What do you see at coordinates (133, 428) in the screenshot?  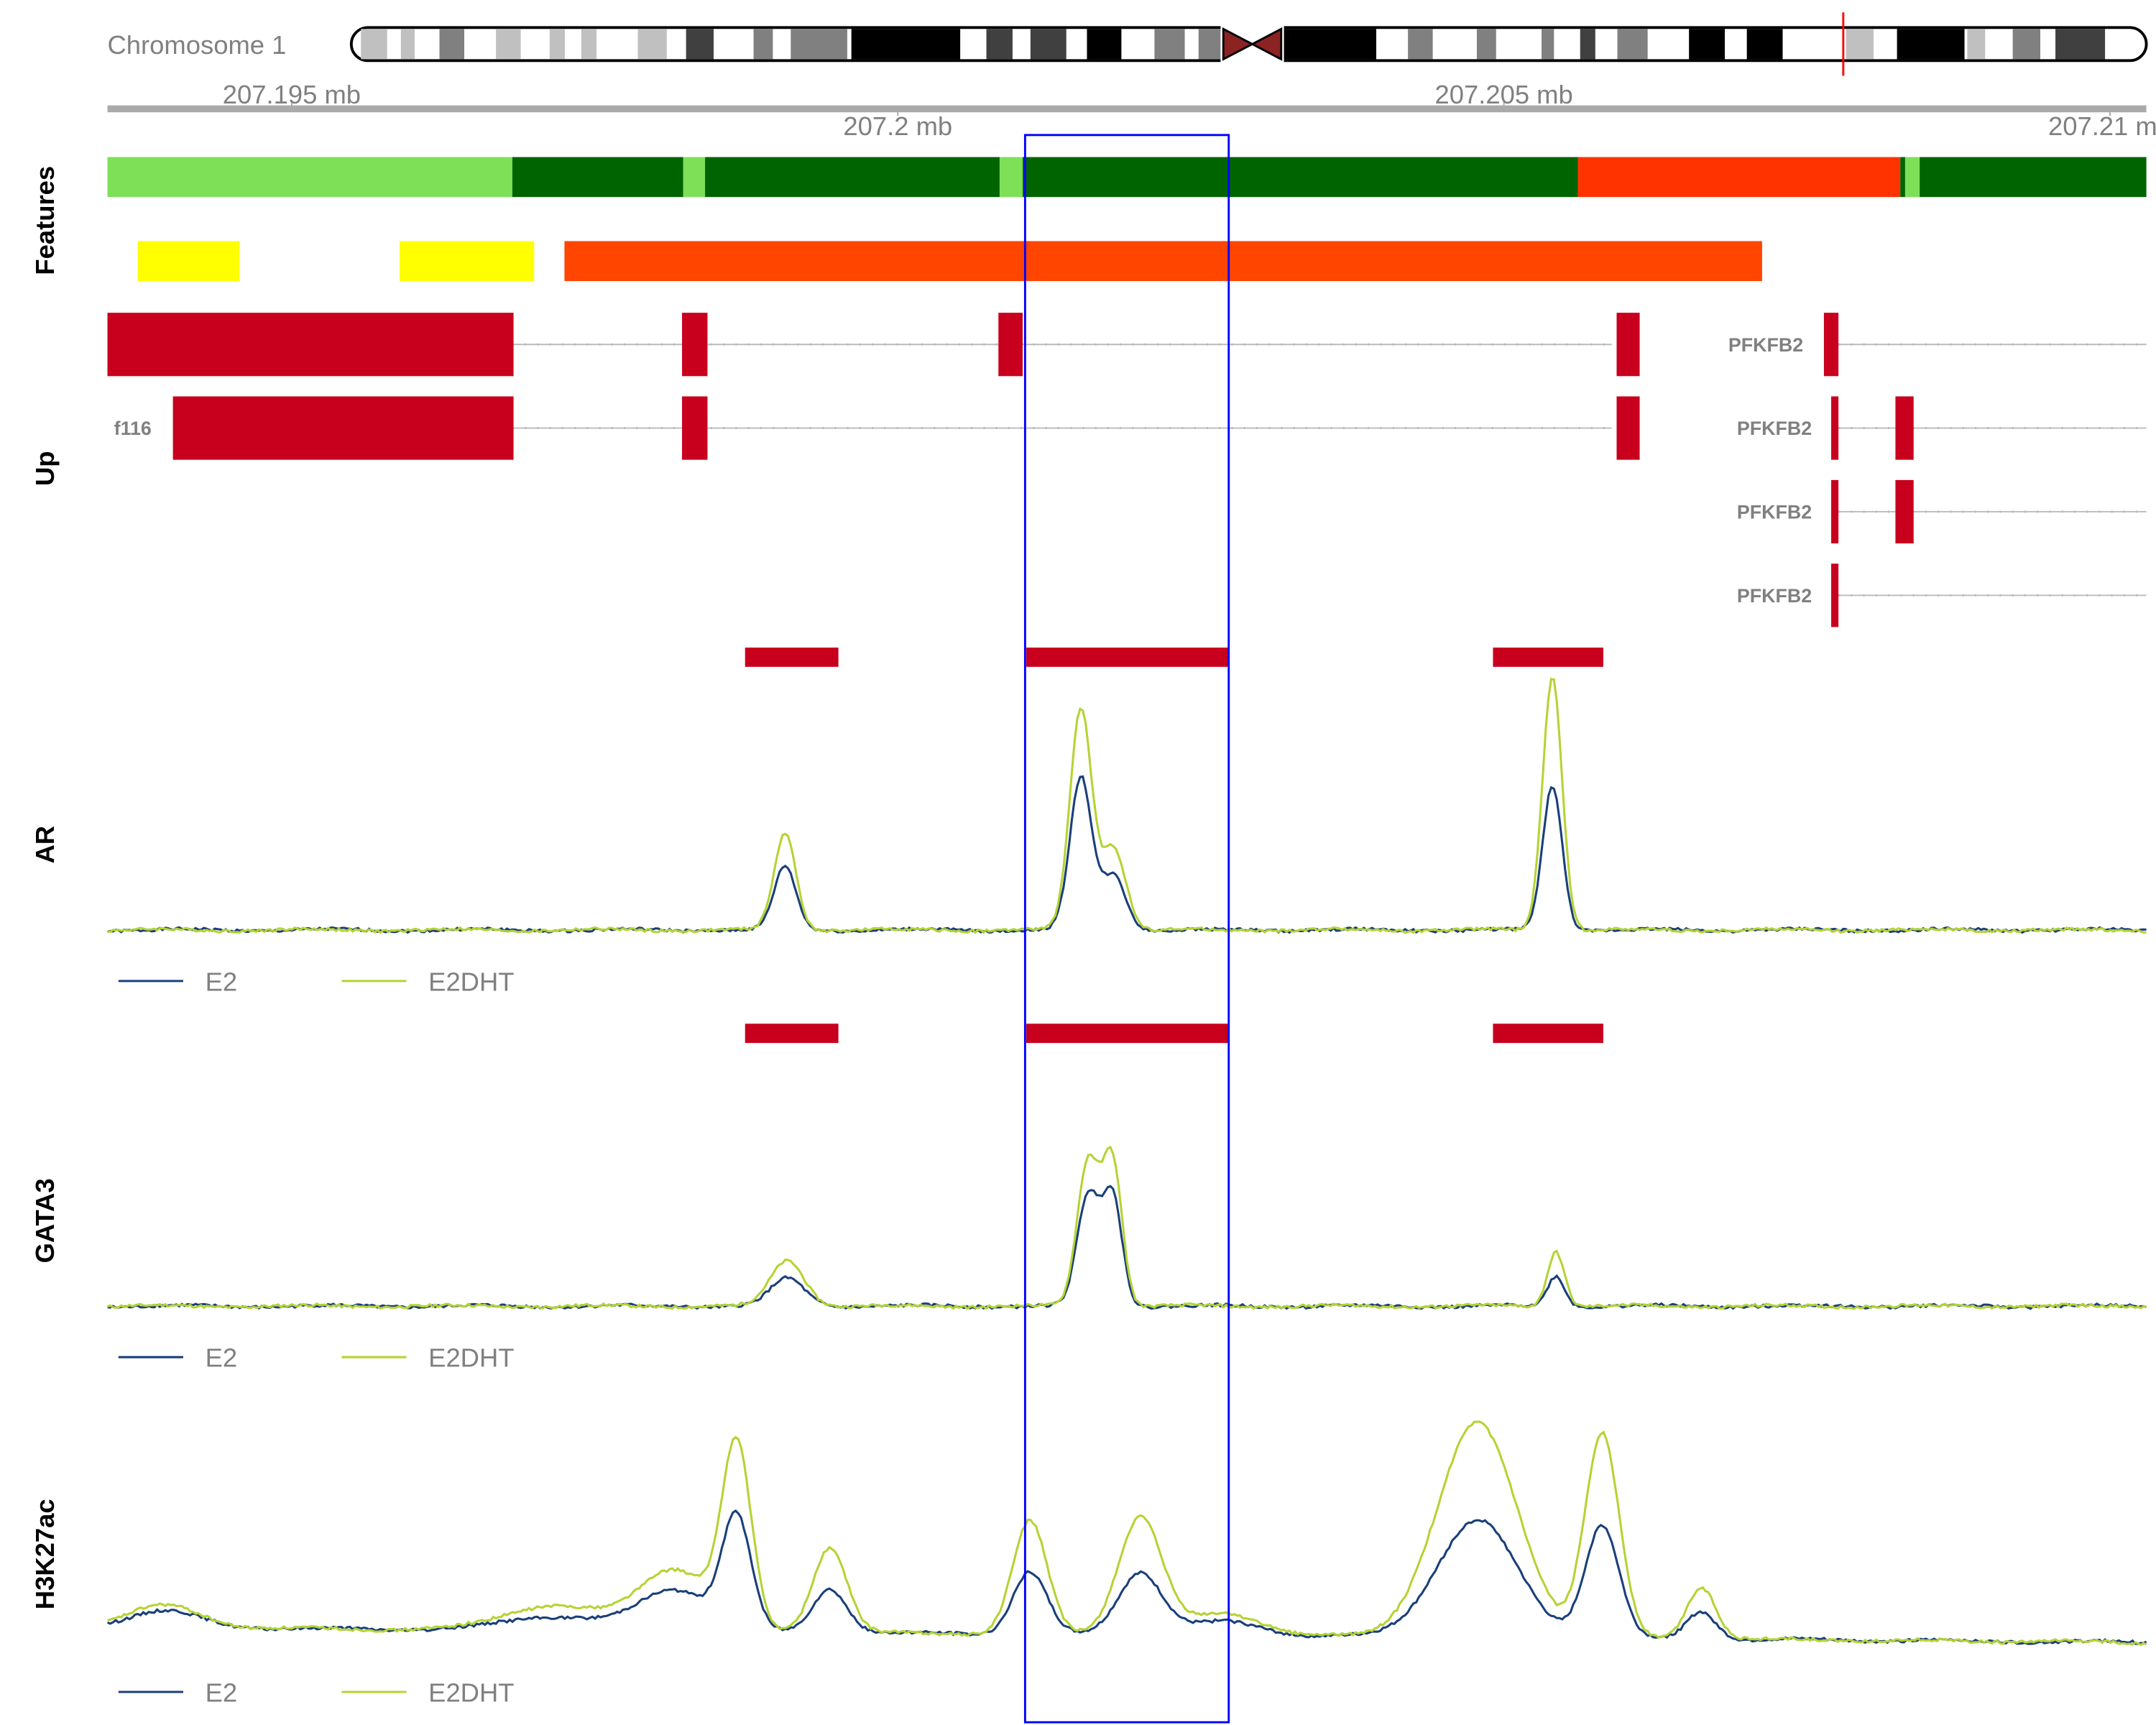 I see `gene-label: f116` at bounding box center [133, 428].